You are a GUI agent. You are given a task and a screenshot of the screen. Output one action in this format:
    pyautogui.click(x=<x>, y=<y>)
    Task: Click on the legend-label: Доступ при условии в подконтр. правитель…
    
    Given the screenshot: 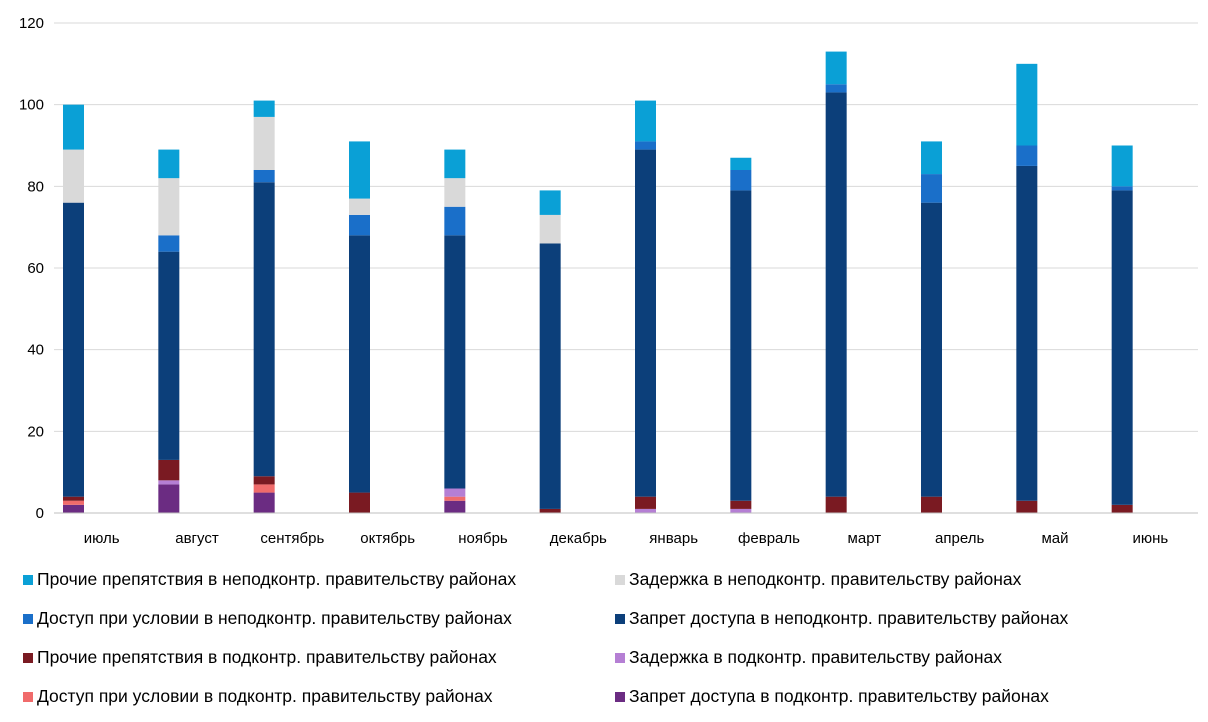 What is the action you would take?
    pyautogui.click(x=265, y=696)
    